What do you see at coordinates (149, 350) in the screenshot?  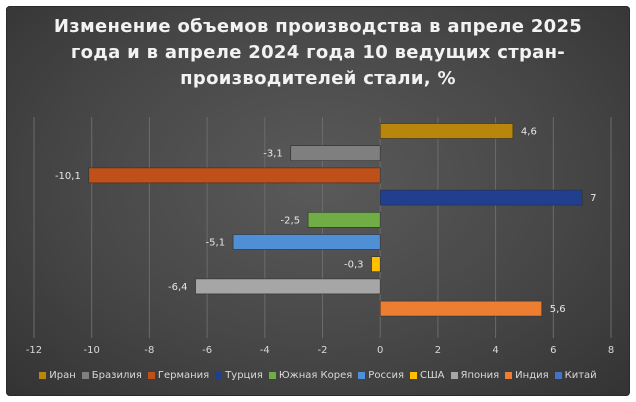 I see `x-tick-label: -8` at bounding box center [149, 350].